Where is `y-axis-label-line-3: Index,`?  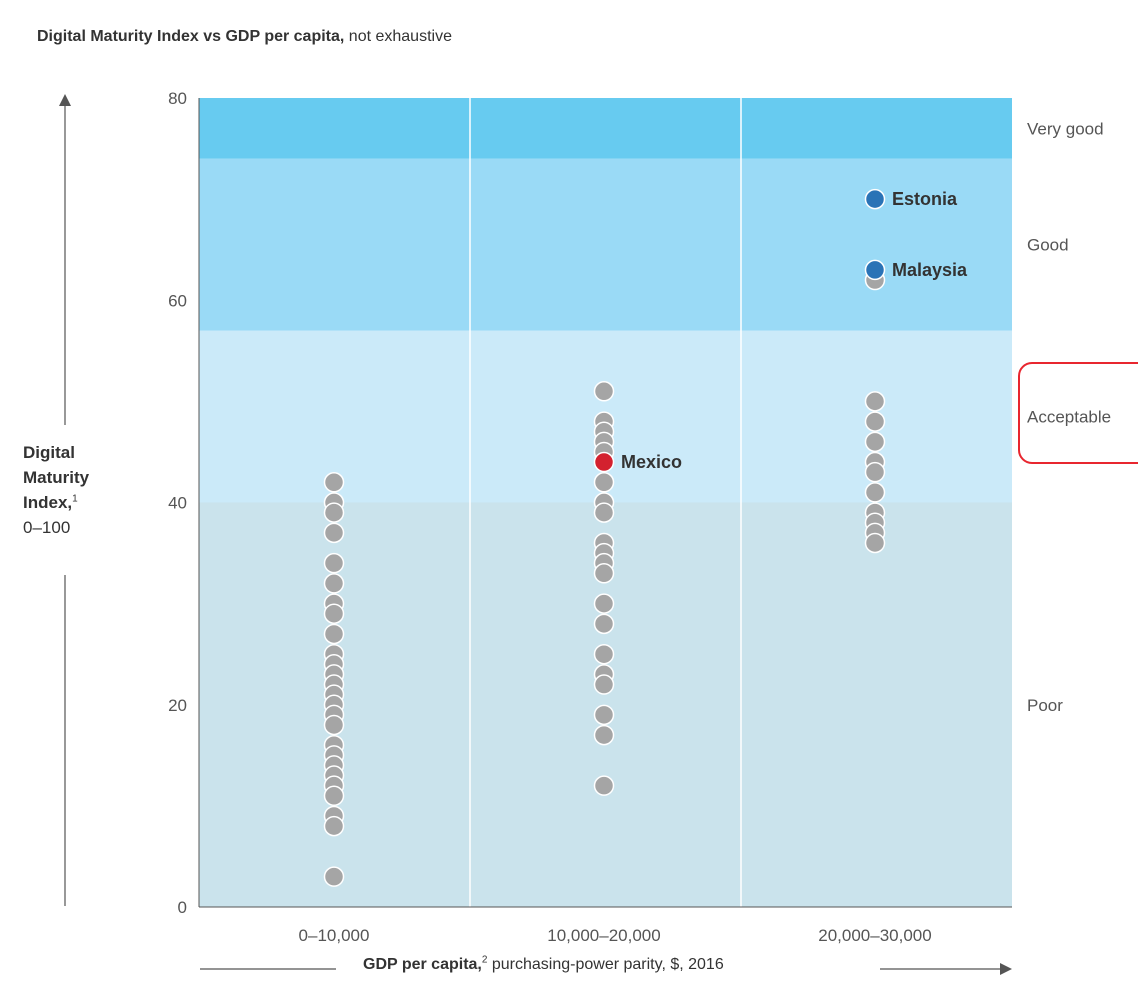 y-axis-label-line-3: Index, is located at coordinates (48, 502).